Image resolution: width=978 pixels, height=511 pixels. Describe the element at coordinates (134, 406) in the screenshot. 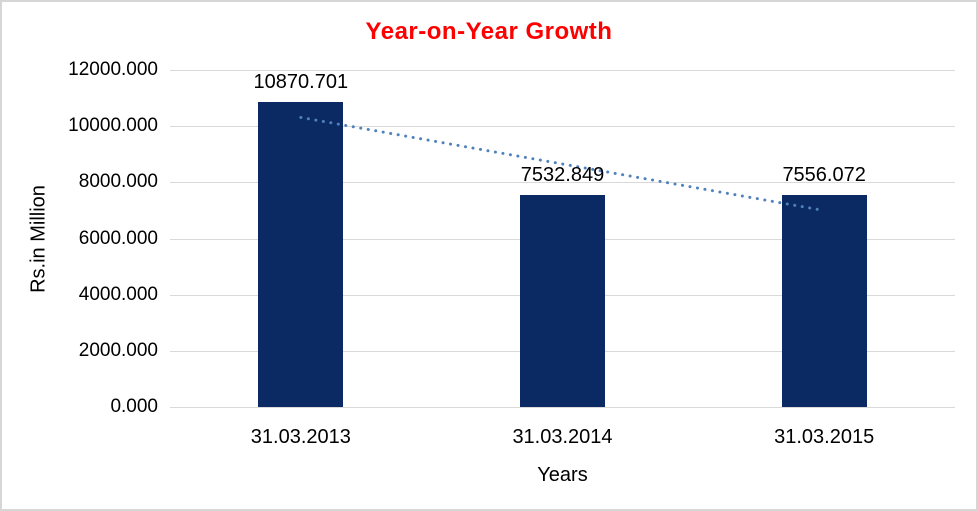

I see `y-axis-tick-label: 0.000` at that location.